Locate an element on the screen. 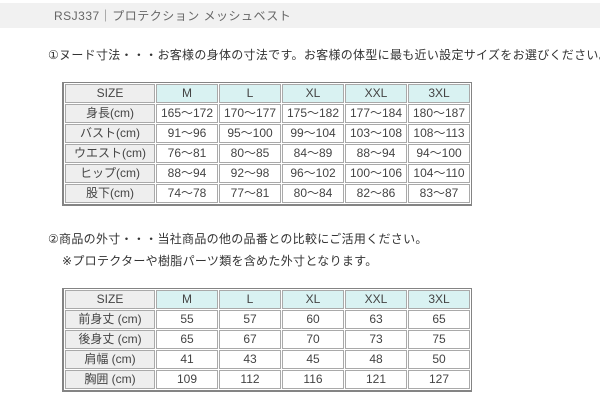  row-label: ヒップ(cm) is located at coordinates (110, 173).